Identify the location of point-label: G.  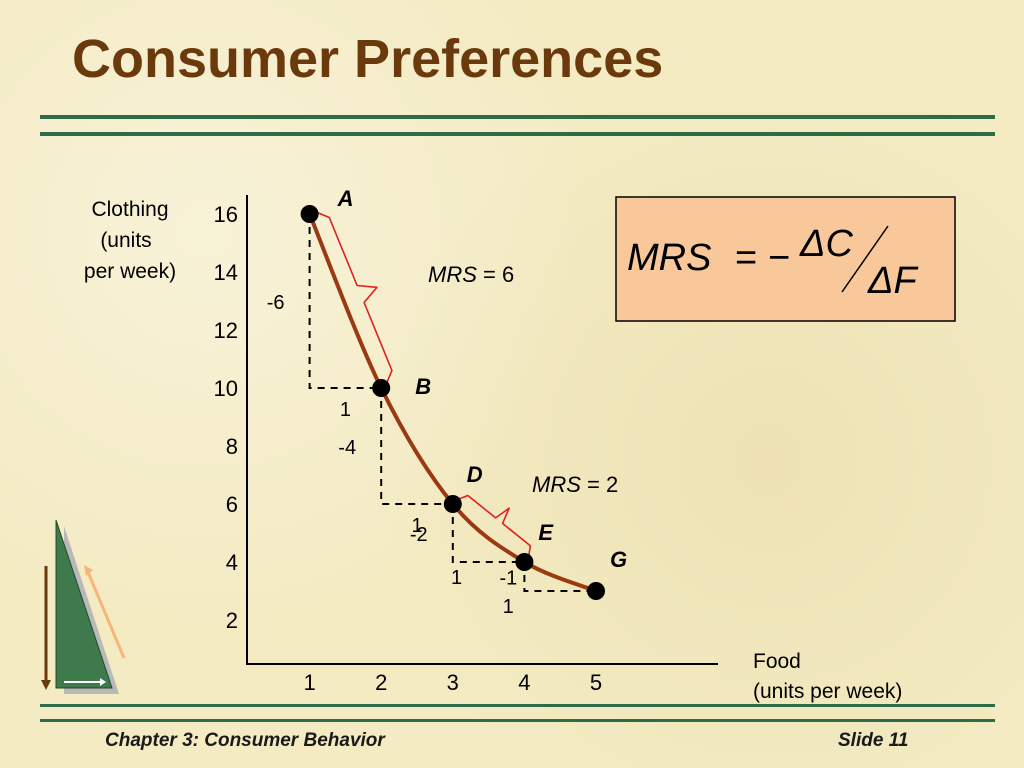
(618, 559).